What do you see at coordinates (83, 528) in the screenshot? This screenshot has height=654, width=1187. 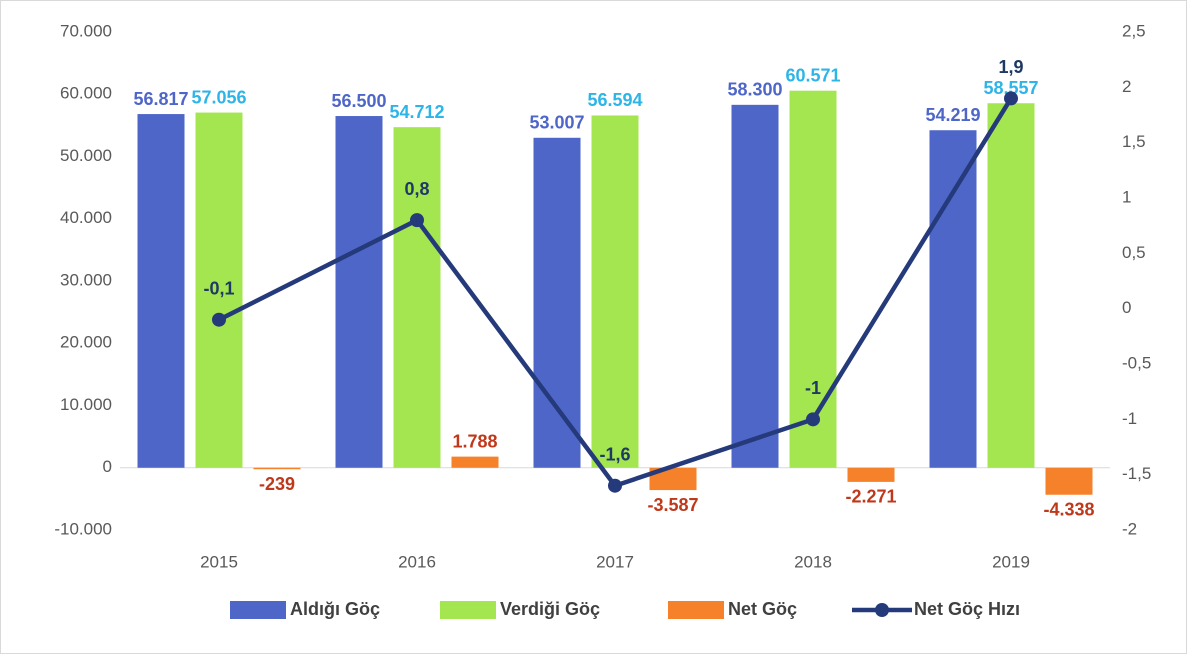 I see `y-tick-label: -10.000` at bounding box center [83, 528].